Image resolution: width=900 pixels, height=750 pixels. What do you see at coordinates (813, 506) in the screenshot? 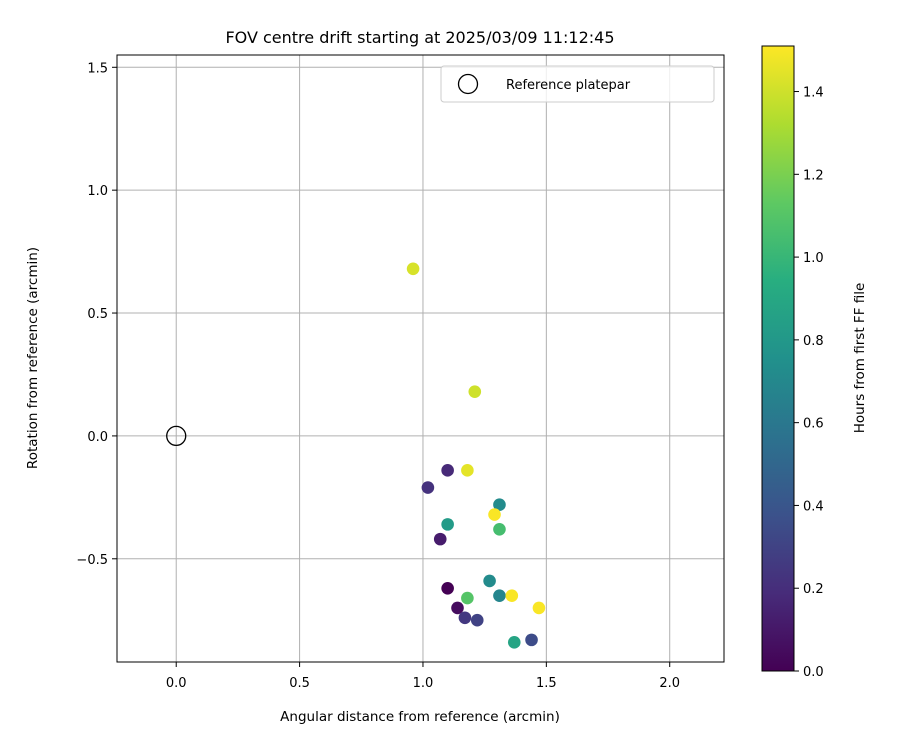
I see `colorbar-tick-label: 0.4` at bounding box center [813, 506].